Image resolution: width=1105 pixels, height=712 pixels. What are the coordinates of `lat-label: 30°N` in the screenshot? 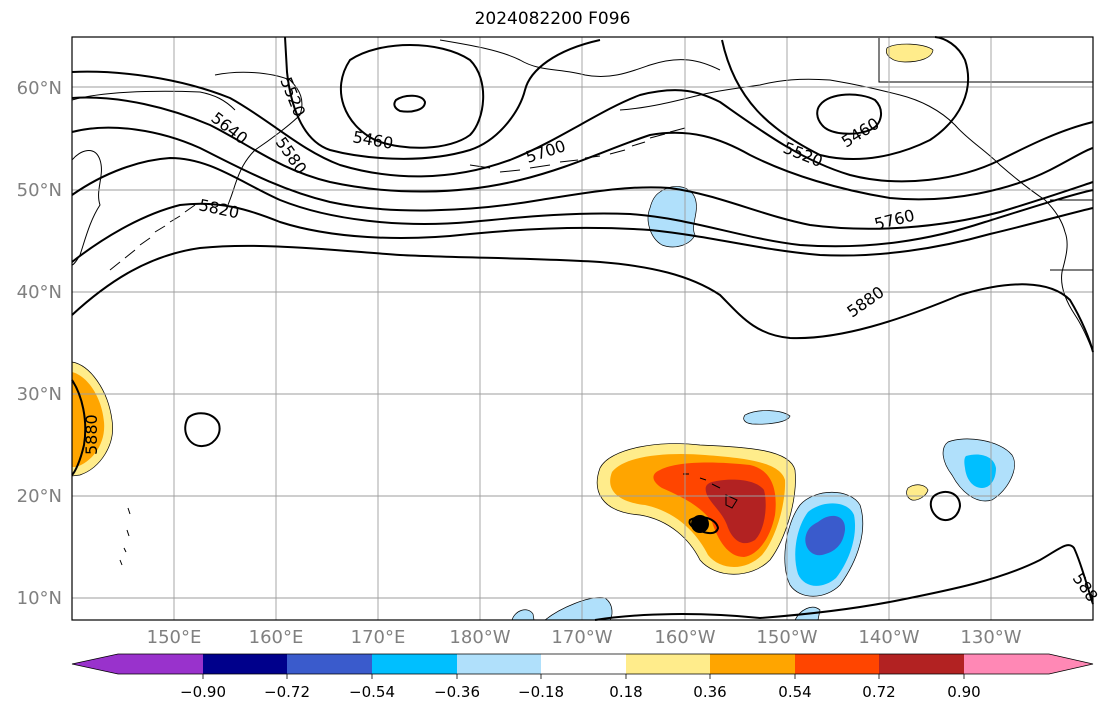 It's located at (39, 394).